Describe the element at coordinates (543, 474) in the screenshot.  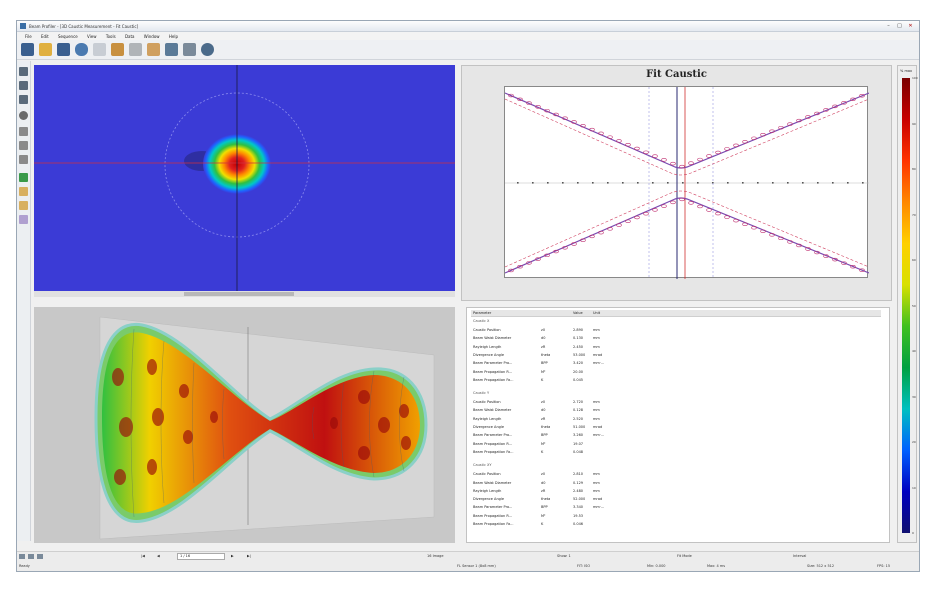
I see `row-symbol: z0` at that location.